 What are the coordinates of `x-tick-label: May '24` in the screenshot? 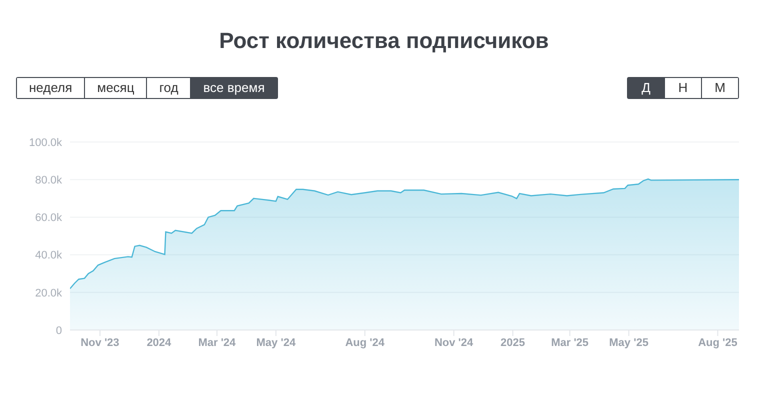 It's located at (276, 342).